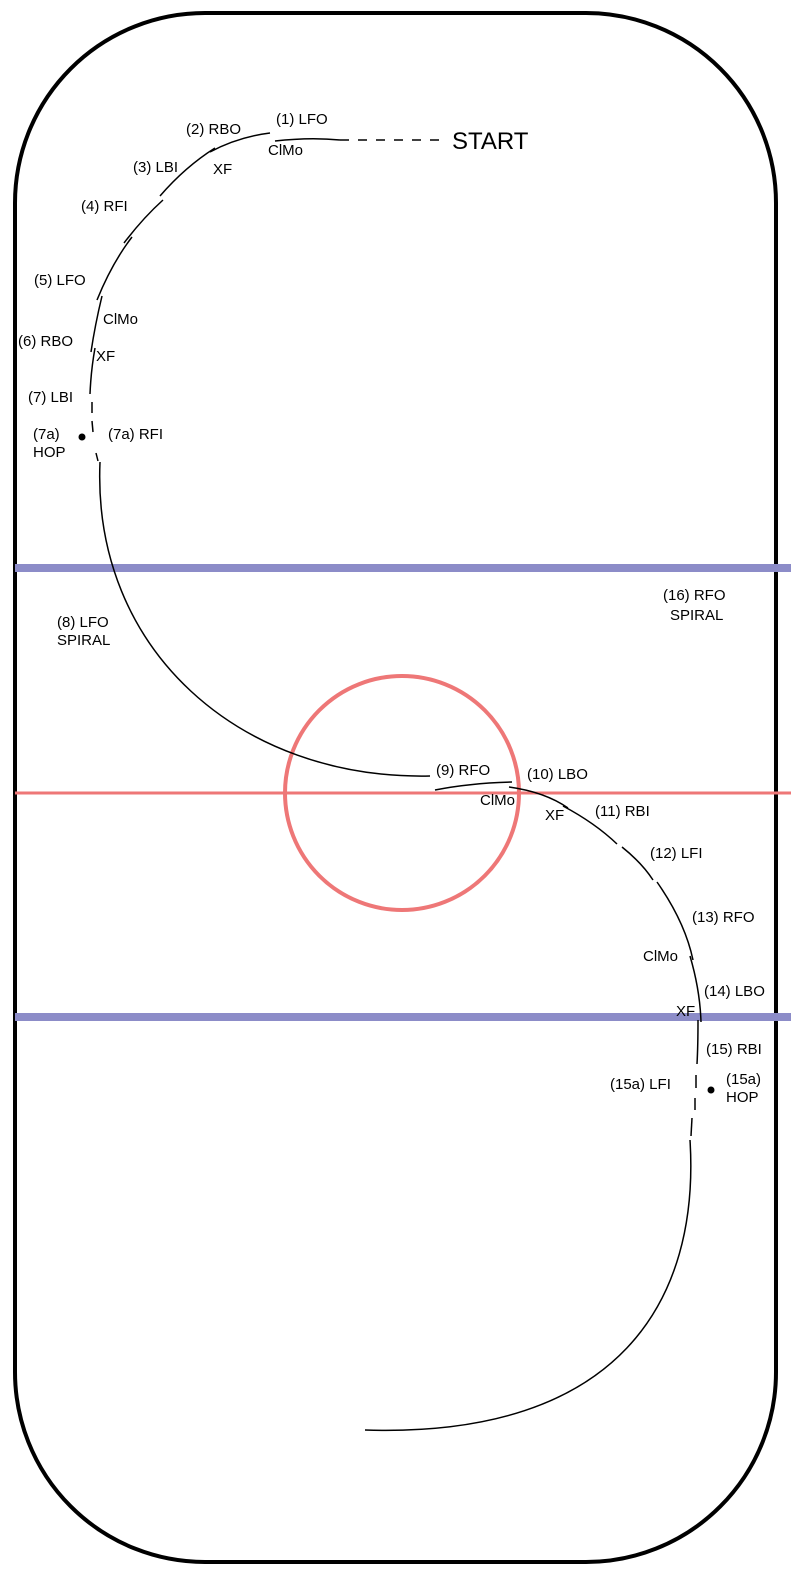 Image resolution: width=791 pixels, height=1575 pixels. I want to click on hop-dot-7a, so click(82, 437).